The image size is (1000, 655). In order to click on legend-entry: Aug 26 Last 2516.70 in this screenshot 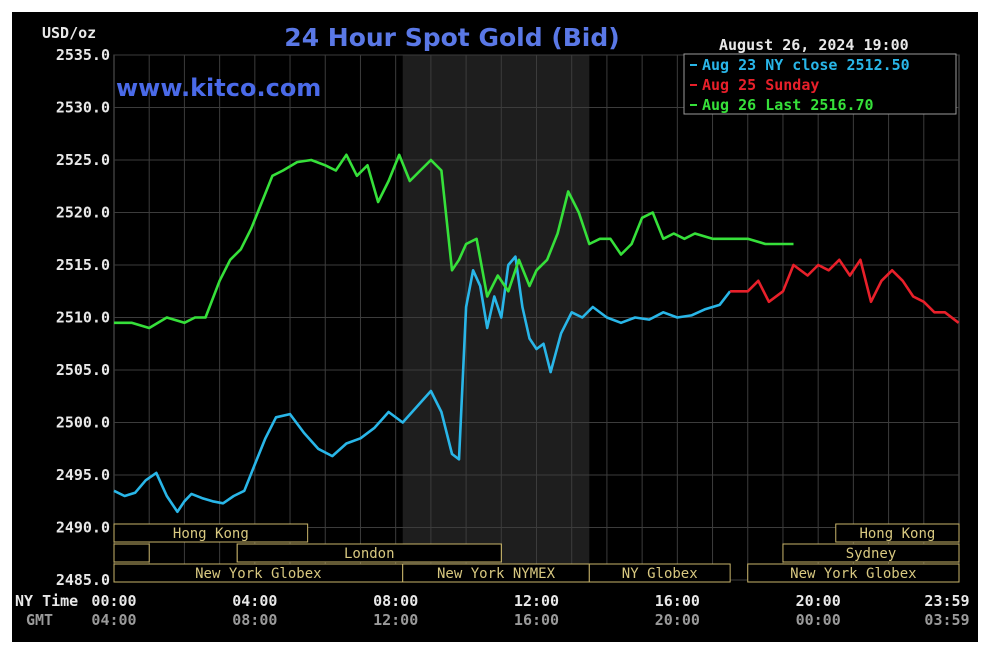, I will do `click(788, 105)`.